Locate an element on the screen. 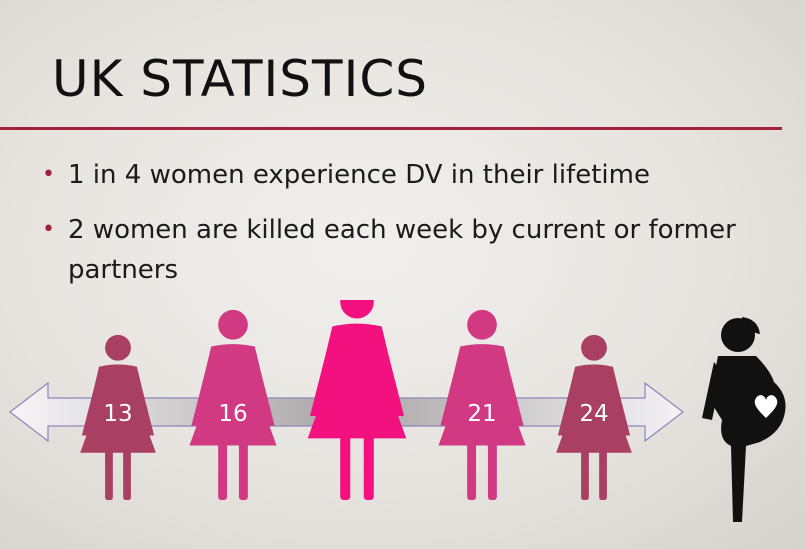 Image resolution: width=806 pixels, height=549 pixels. age-label: 16 is located at coordinates (232, 414).